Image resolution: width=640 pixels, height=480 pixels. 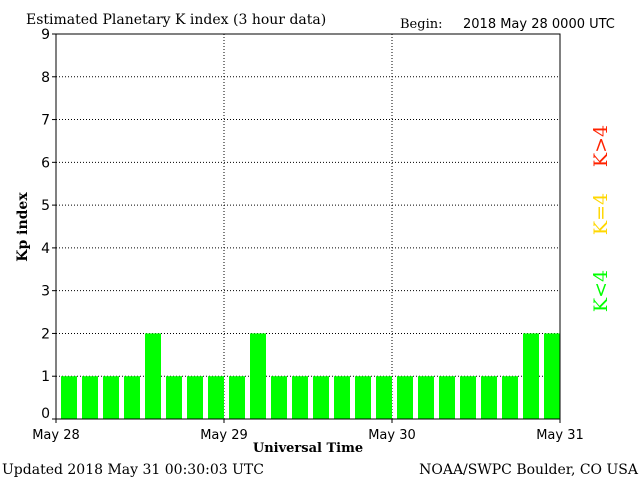 I want to click on y-axis-ticks: 0 1 2 3 4 5 6 7 8 9, so click(x=48, y=224).